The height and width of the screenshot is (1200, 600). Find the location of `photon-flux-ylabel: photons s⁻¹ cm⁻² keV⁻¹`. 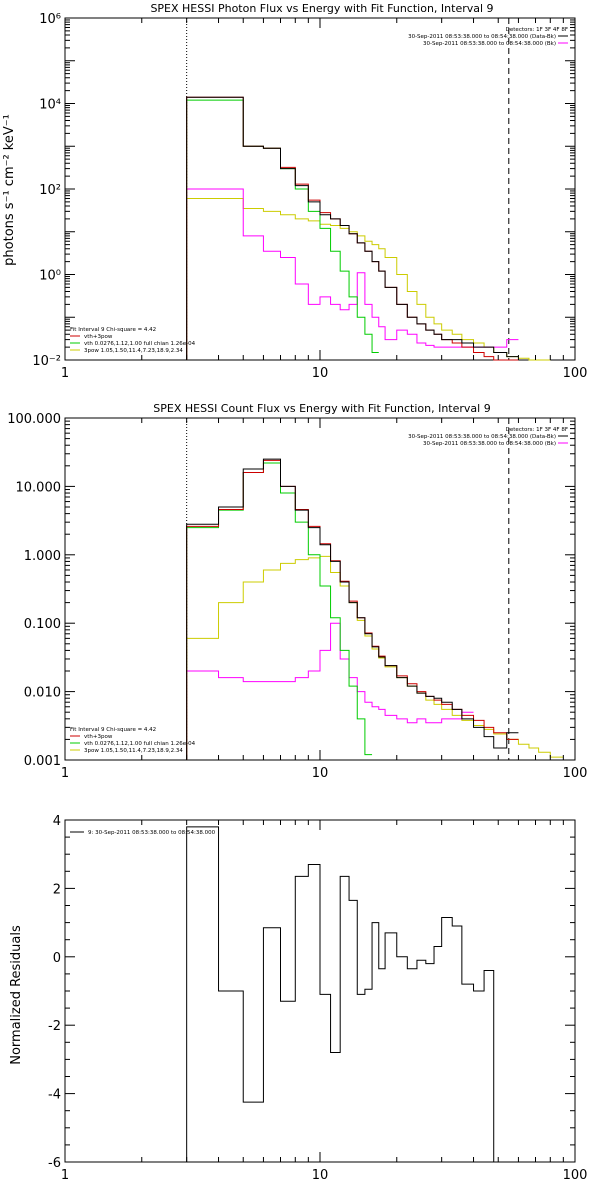

photon-flux-ylabel: photons s⁻¹ cm⁻² keV⁻¹ is located at coordinates (9, 190).